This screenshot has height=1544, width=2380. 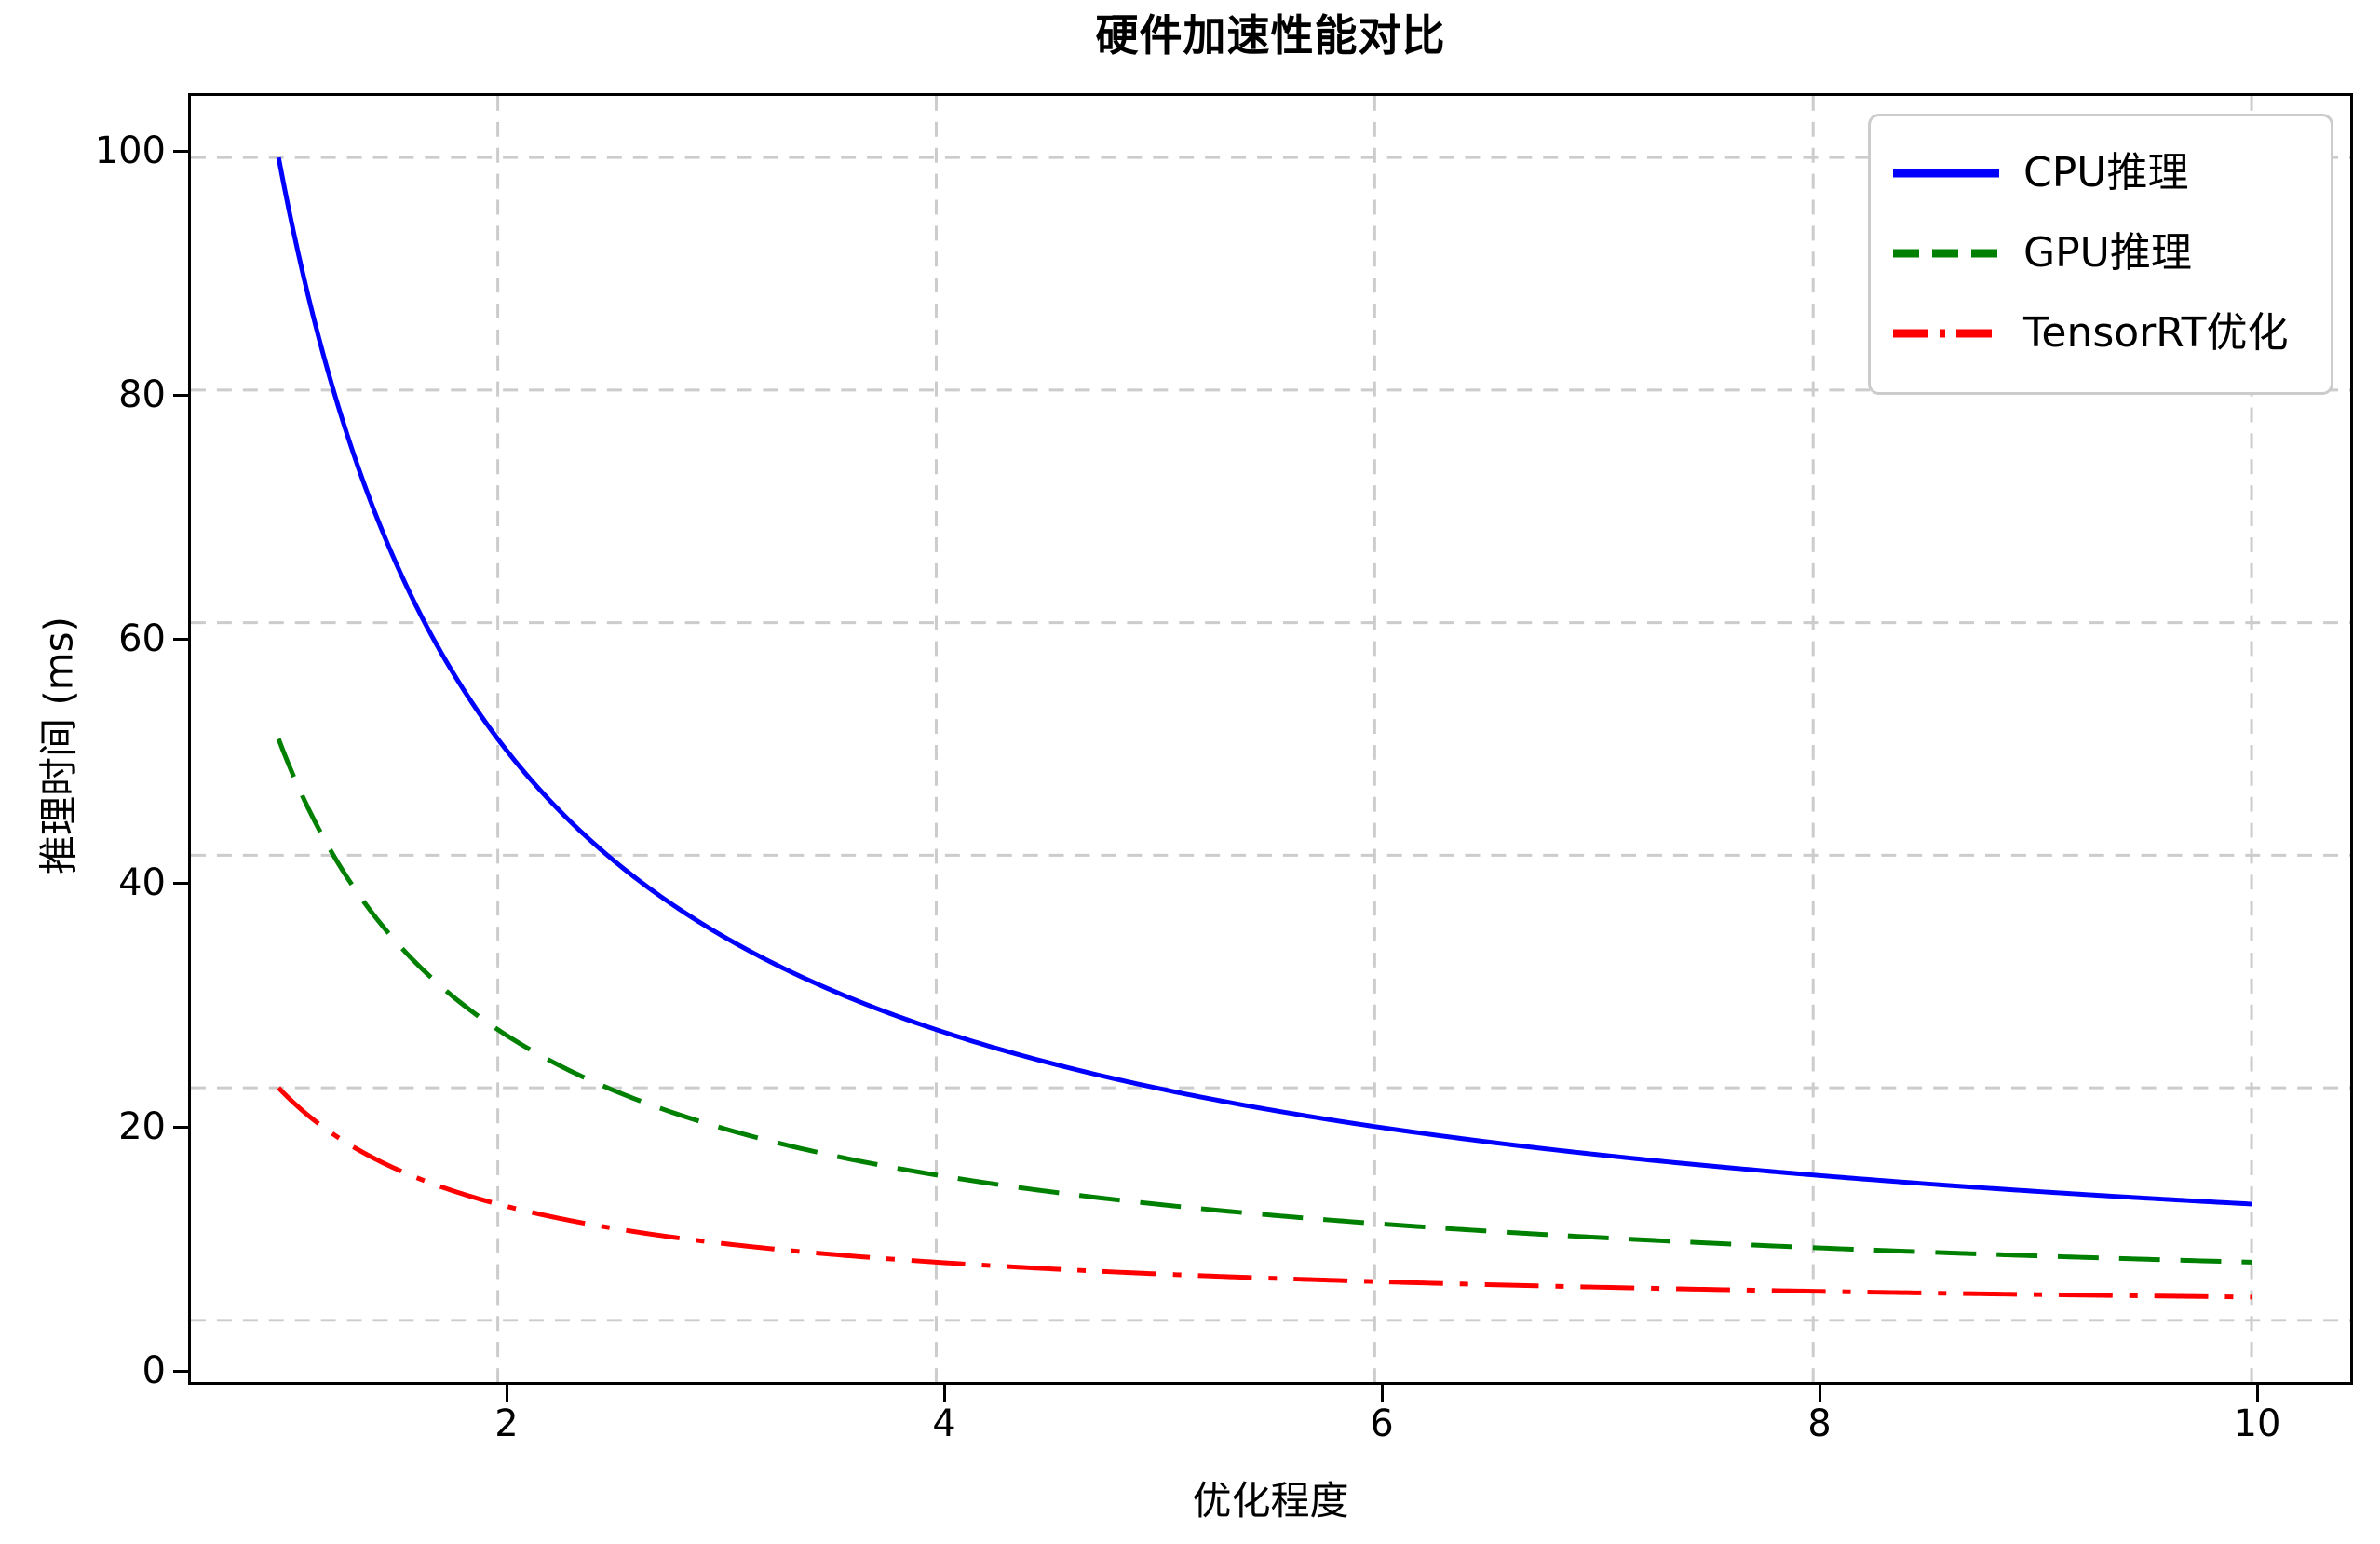 I want to click on legend-swatch-gpu-line, so click(x=1946, y=253).